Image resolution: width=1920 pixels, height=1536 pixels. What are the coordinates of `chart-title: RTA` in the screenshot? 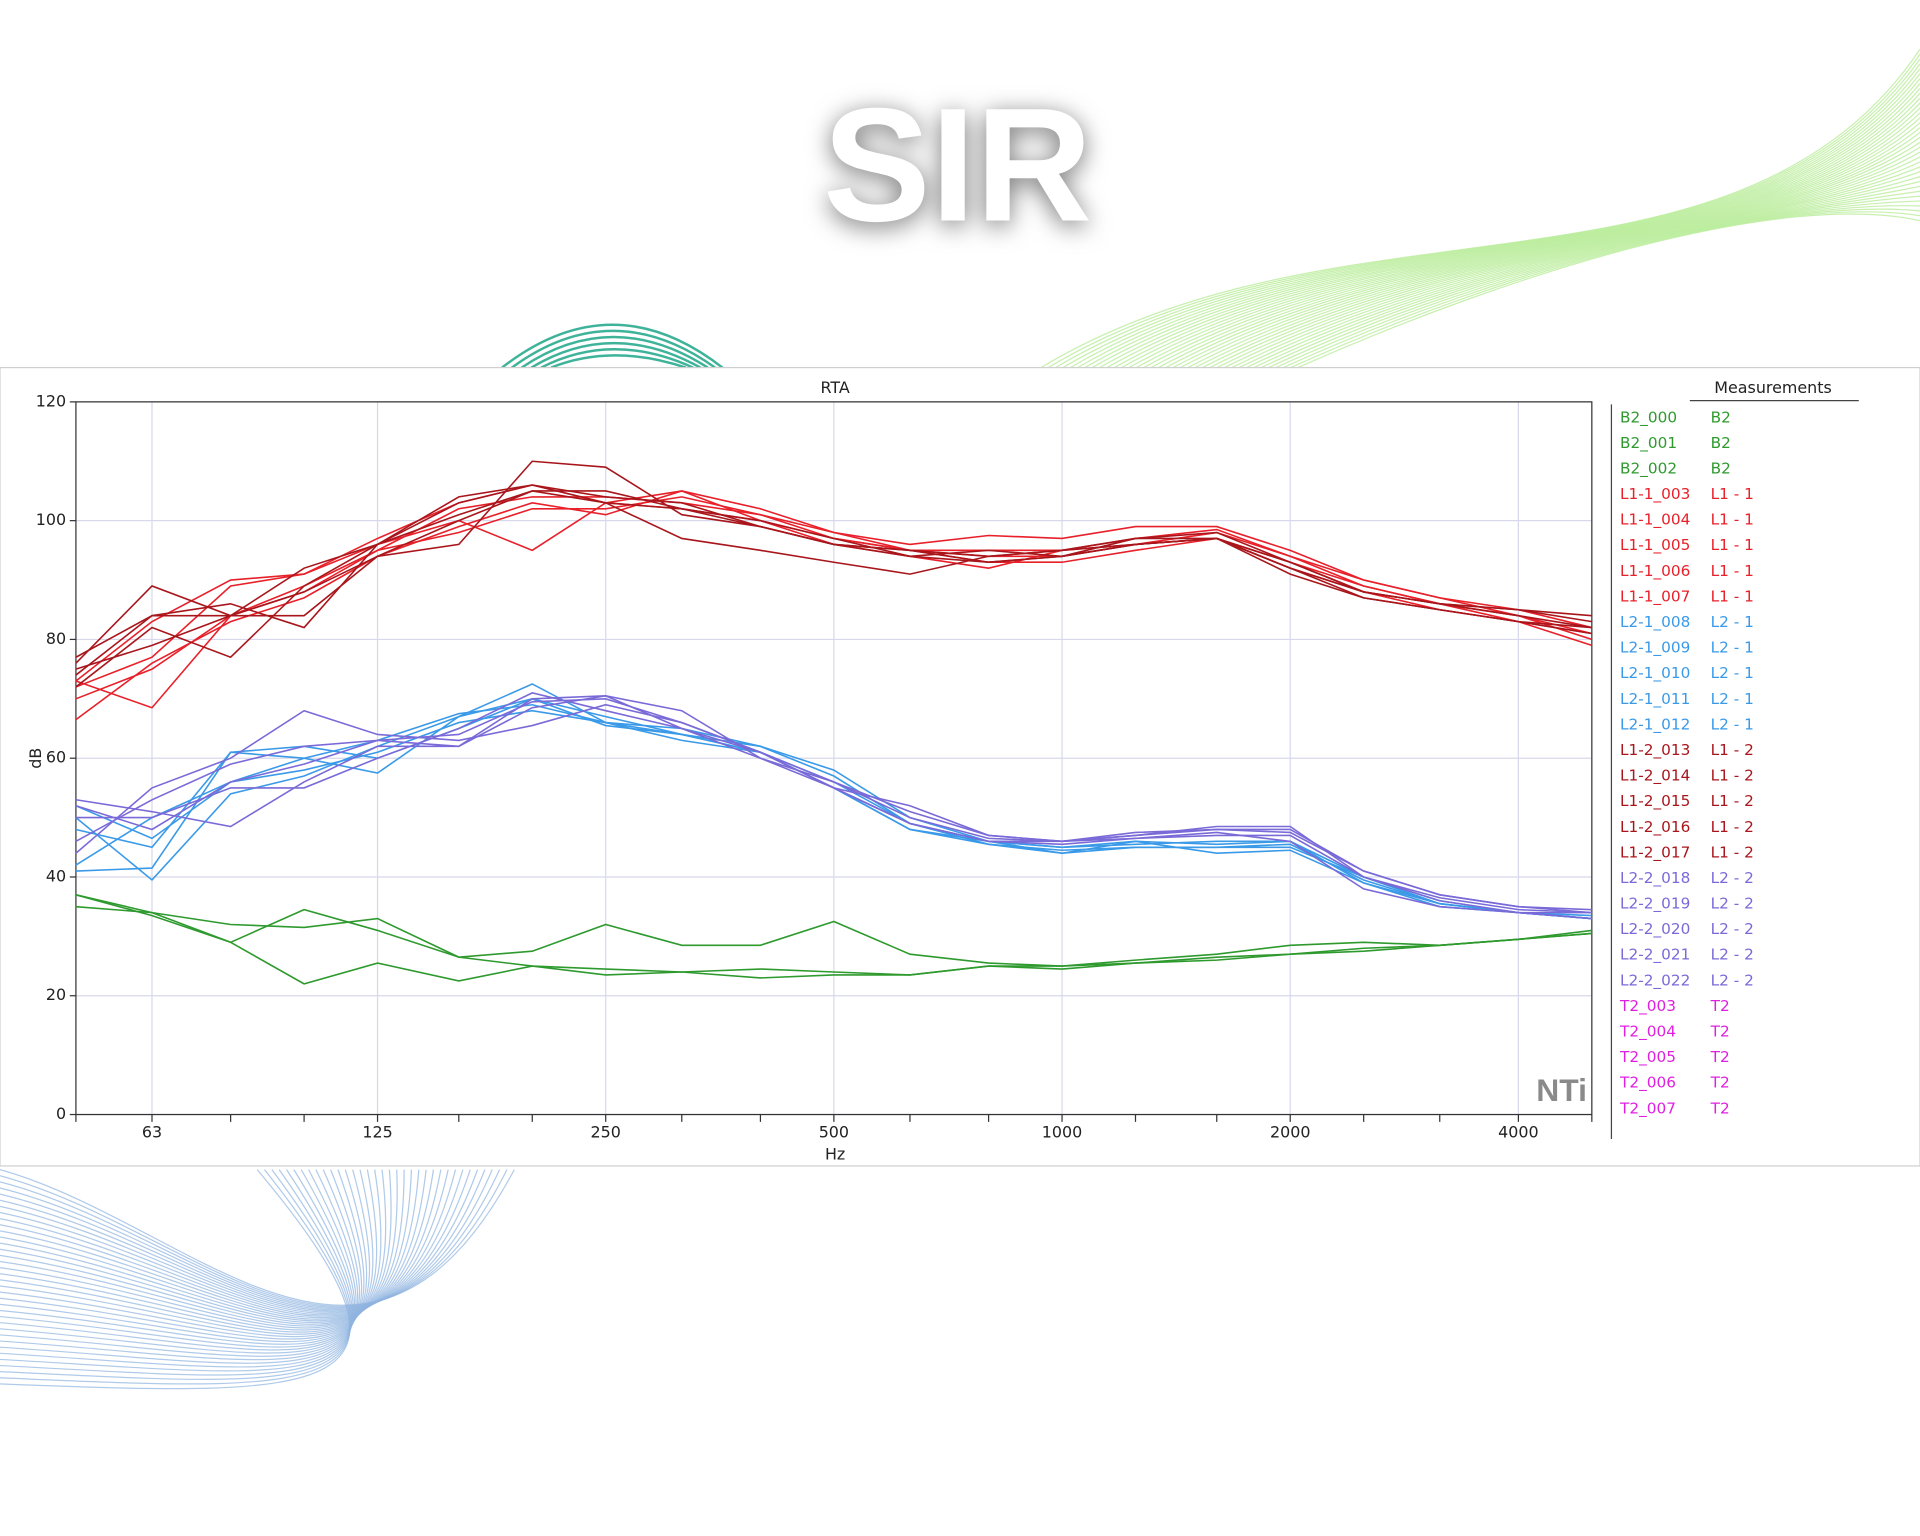 It's located at (834, 387).